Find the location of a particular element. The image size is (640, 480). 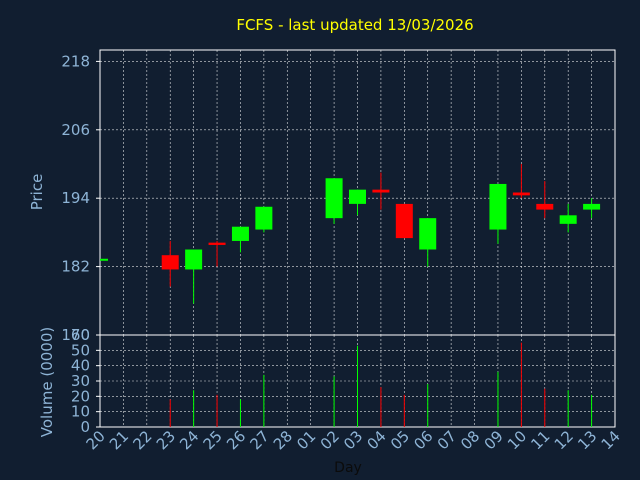

x-tick-label: 02 is located at coordinates (330, 440).